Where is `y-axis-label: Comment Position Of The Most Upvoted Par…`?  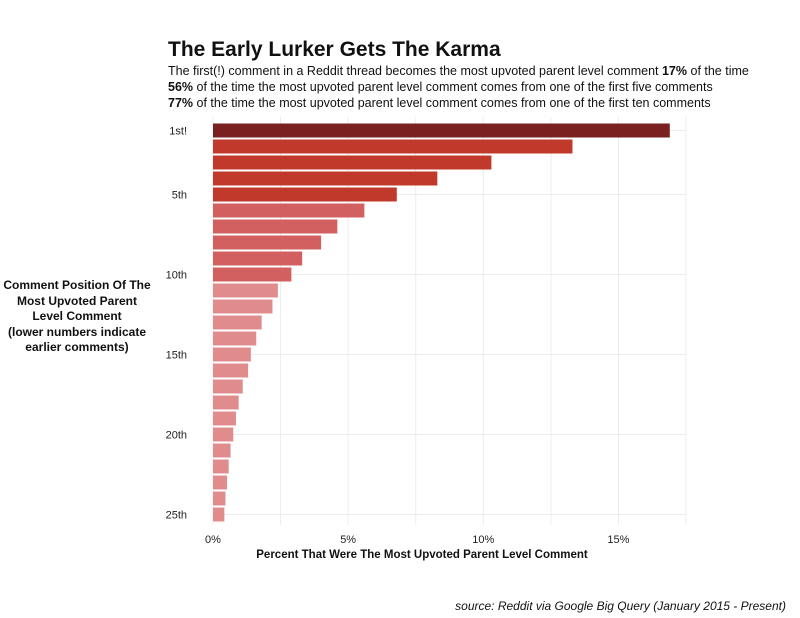 y-axis-label: Comment Position Of The Most Upvoted Par… is located at coordinates (77, 316).